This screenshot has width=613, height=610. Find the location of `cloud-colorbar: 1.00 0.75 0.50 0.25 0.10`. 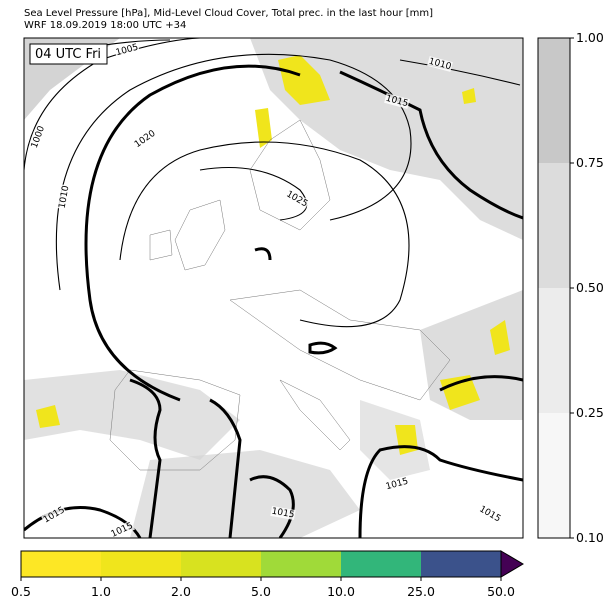

cloud-colorbar: 1.00 0.75 0.50 0.25 0.10 is located at coordinates (570, 287).